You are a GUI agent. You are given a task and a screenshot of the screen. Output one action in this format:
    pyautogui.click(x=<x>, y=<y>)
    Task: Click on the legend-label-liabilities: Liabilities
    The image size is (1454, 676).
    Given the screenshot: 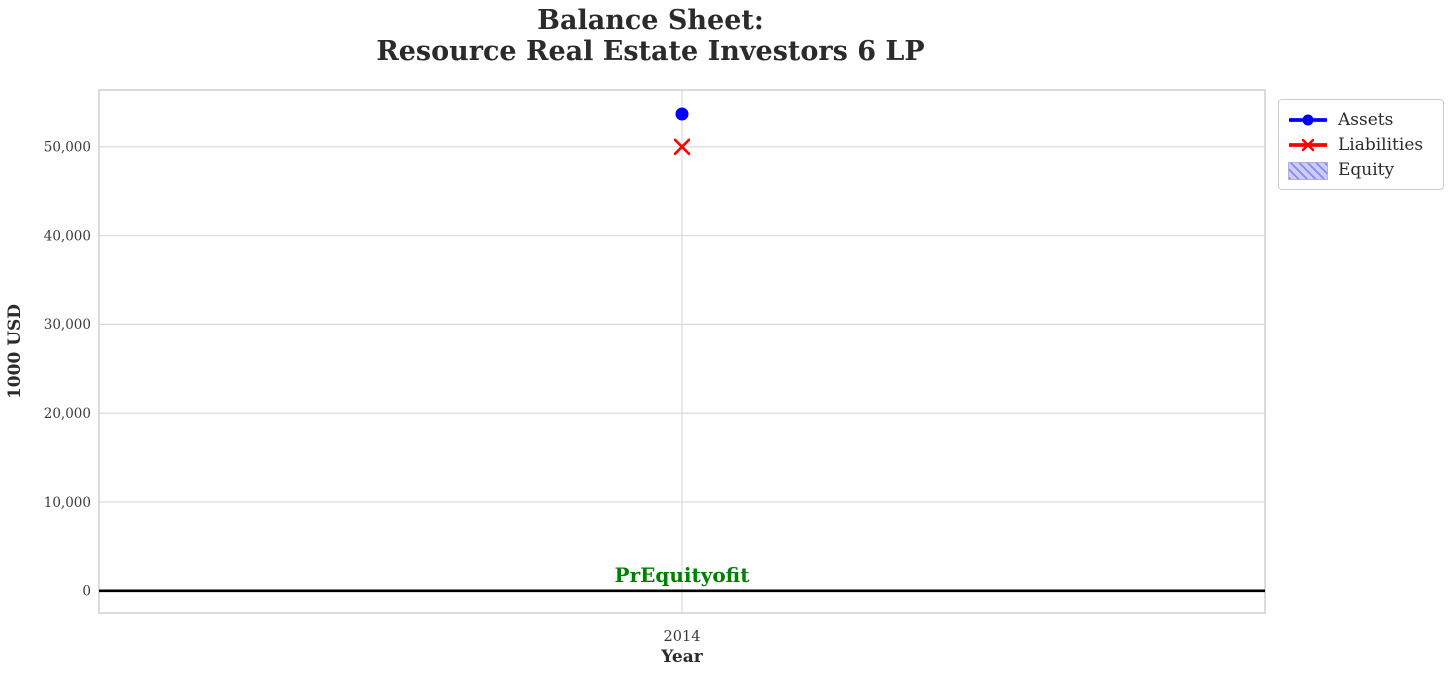 What is the action you would take?
    pyautogui.click(x=1381, y=144)
    